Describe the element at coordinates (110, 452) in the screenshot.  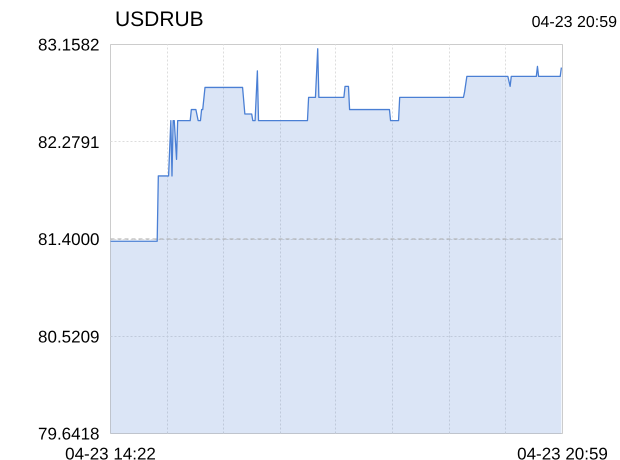
I see `x-tick-label: 04-23 14:22` at that location.